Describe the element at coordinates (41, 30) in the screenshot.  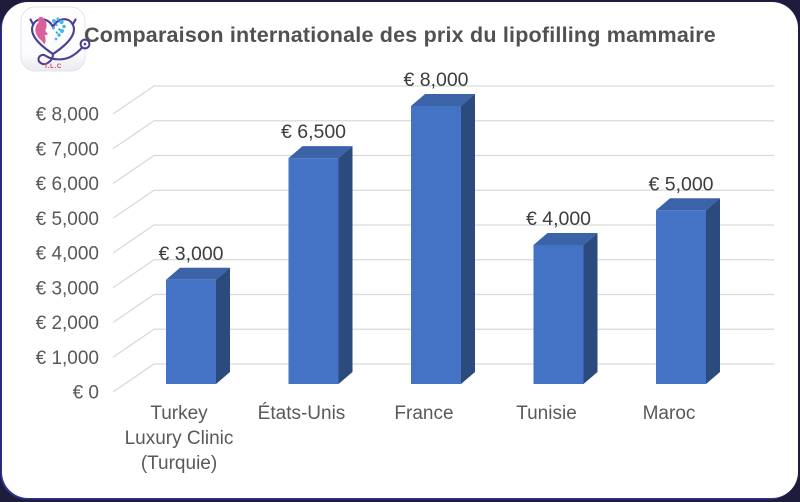
I see `woman-profile-icon` at that location.